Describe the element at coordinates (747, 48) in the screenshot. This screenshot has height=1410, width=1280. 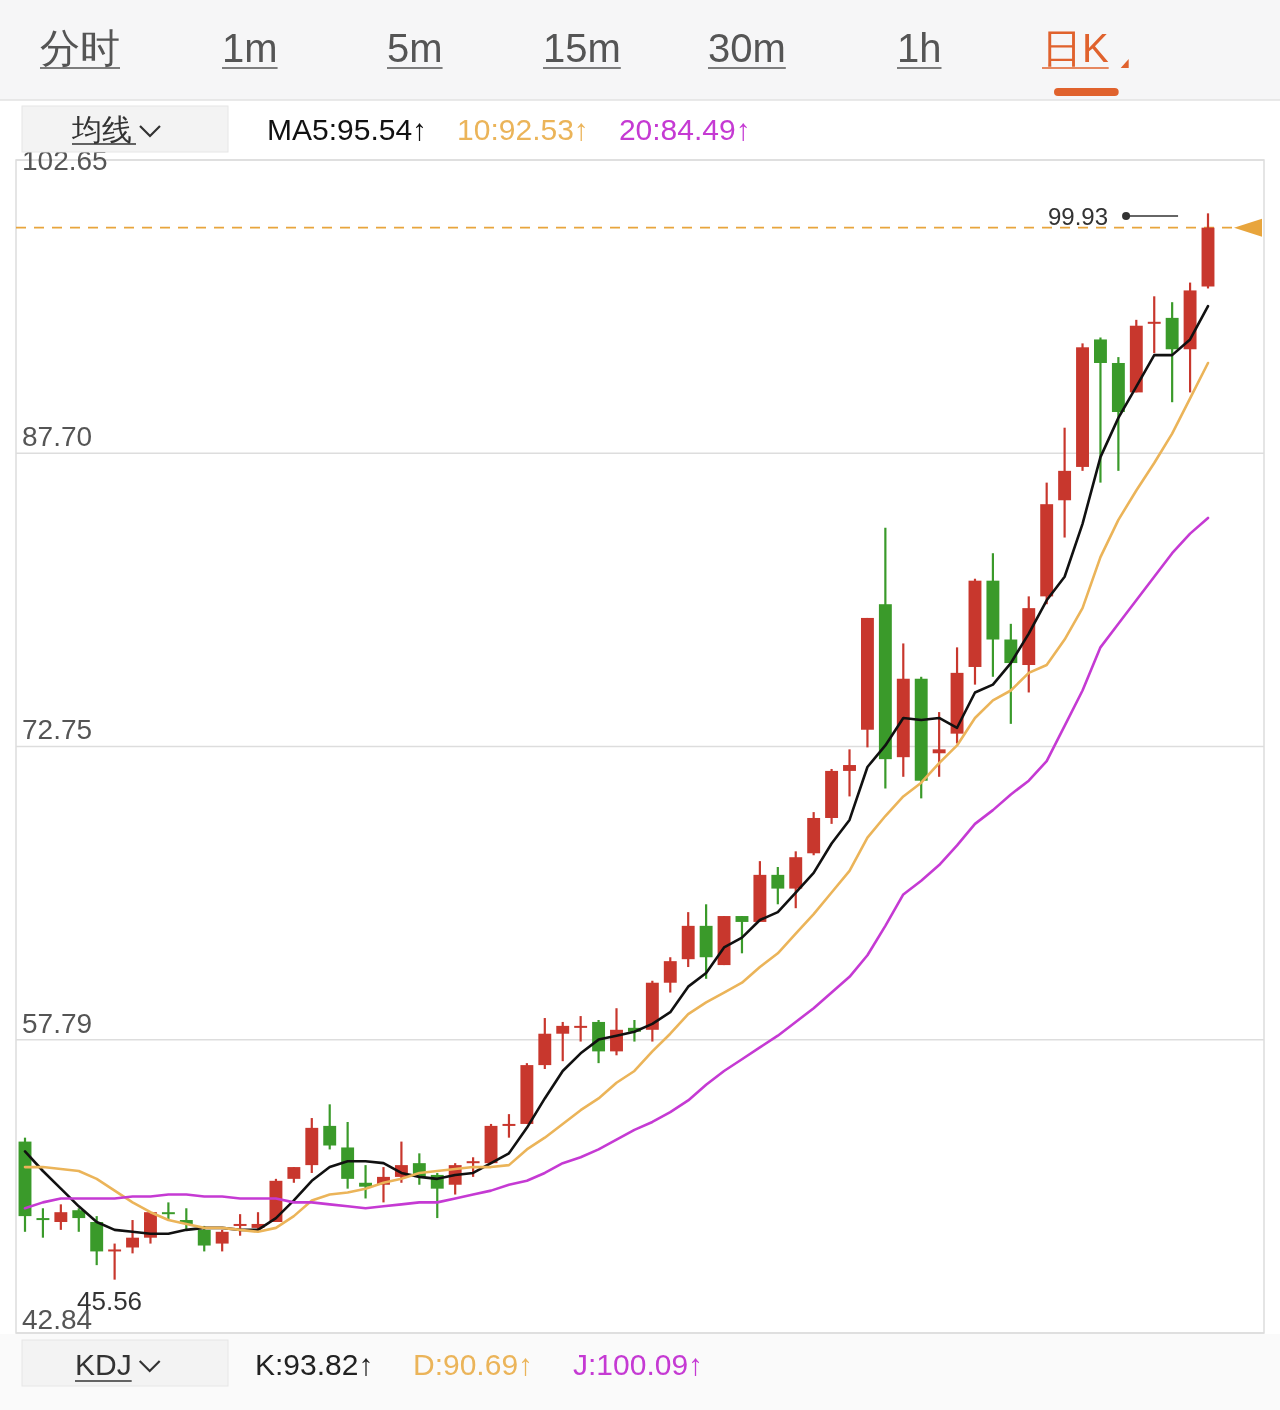
I see `text: 30m` at that location.